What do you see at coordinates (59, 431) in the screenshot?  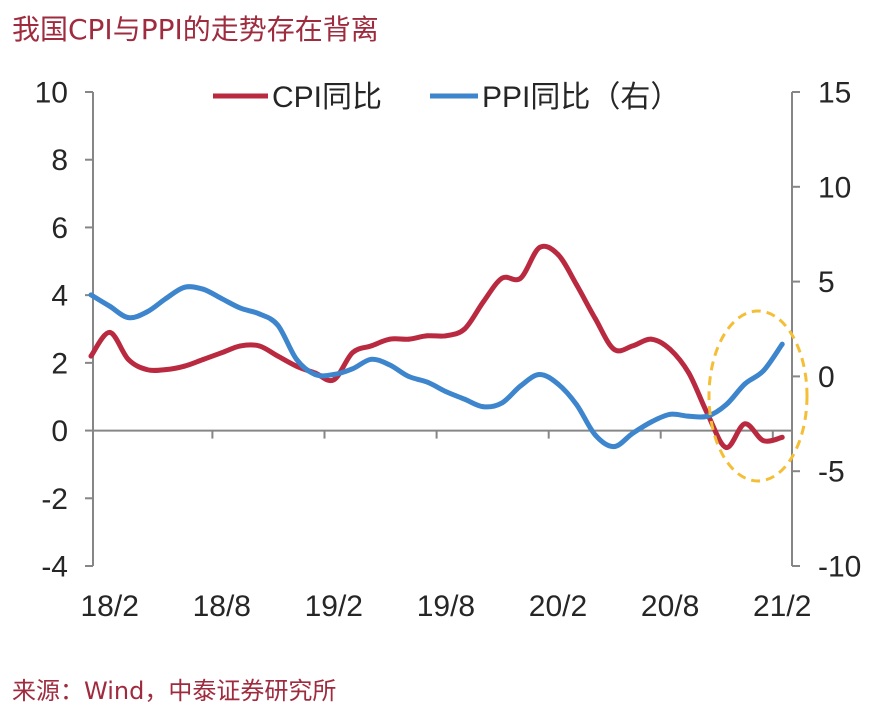 I see `left-axis-tick-label: 0` at bounding box center [59, 431].